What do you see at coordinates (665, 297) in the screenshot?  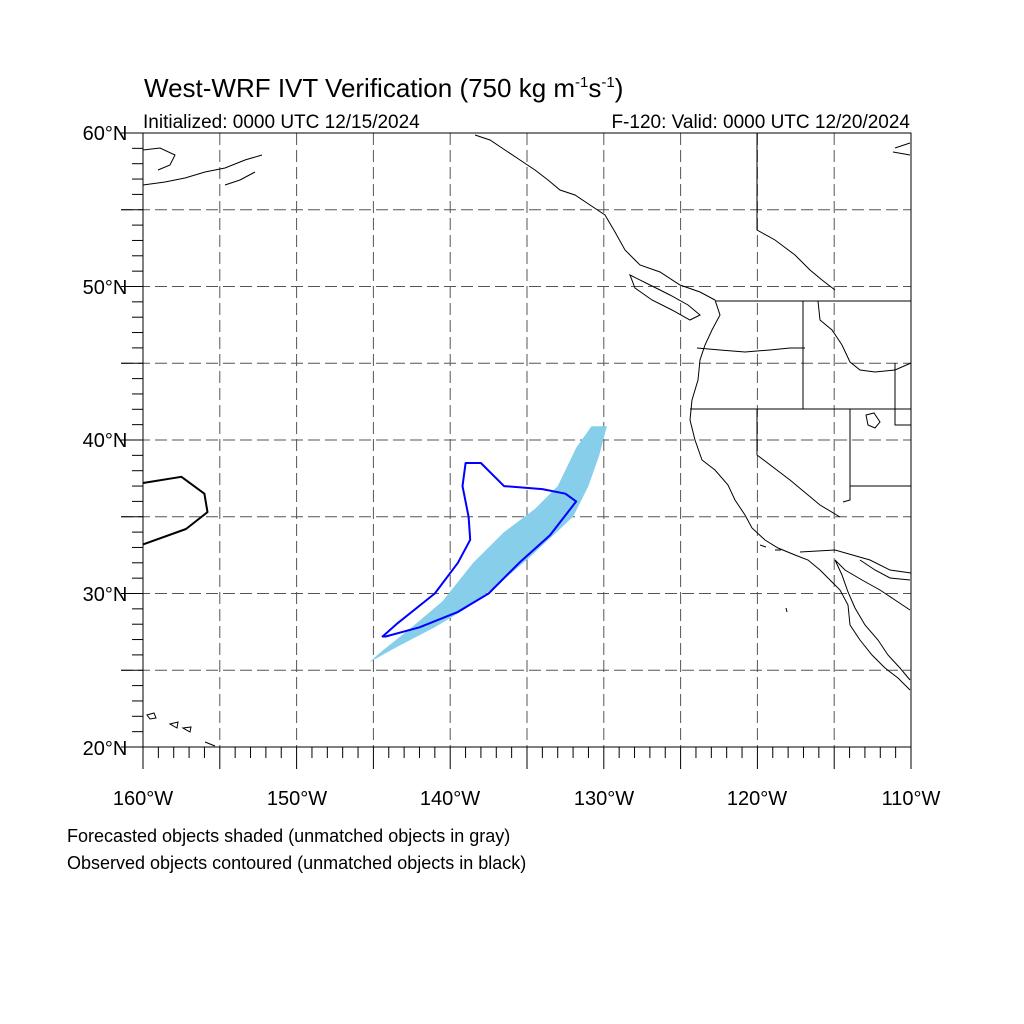 I see `coastline-vancouver-island` at bounding box center [665, 297].